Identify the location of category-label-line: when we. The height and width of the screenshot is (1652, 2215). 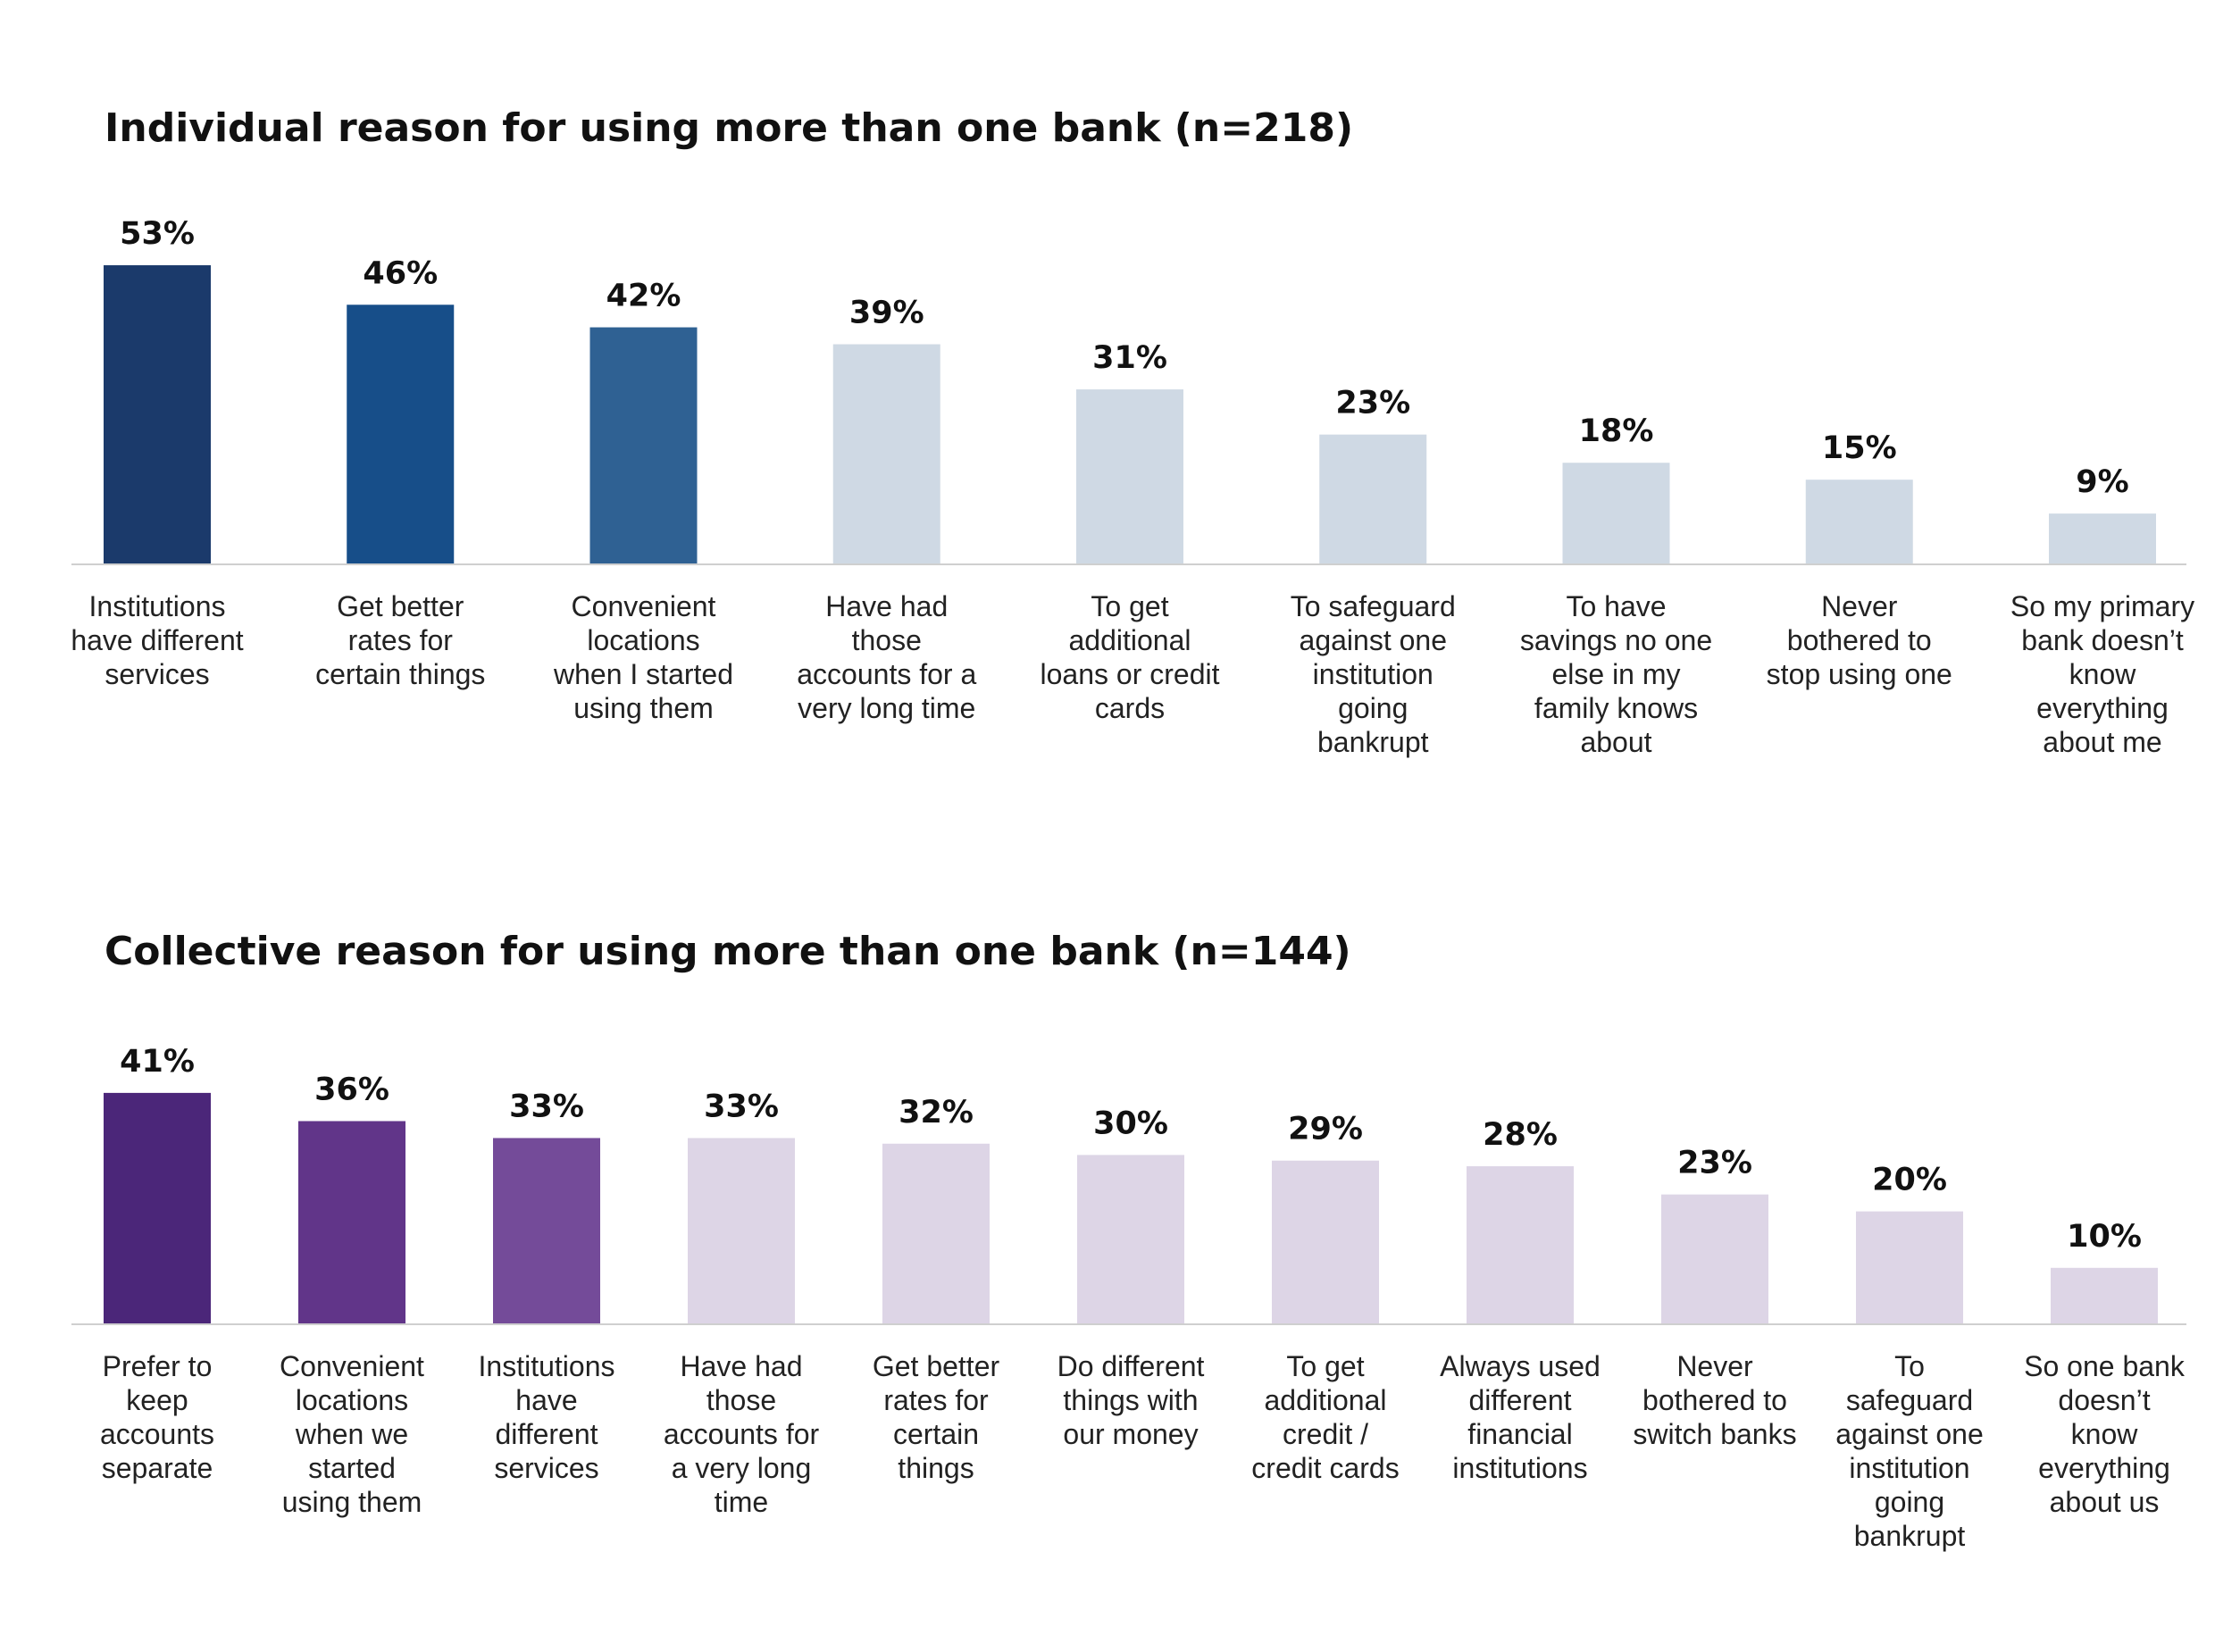
(351, 1434).